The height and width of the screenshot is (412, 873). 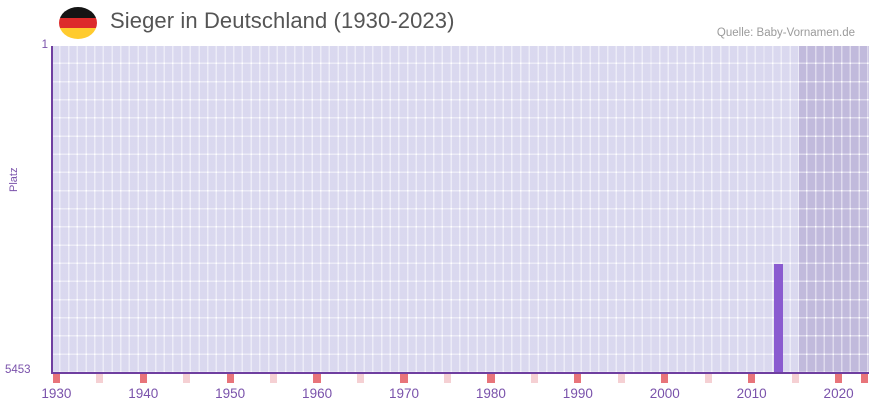 I want to click on x-axis-tick-label: 2000, so click(x=664, y=393).